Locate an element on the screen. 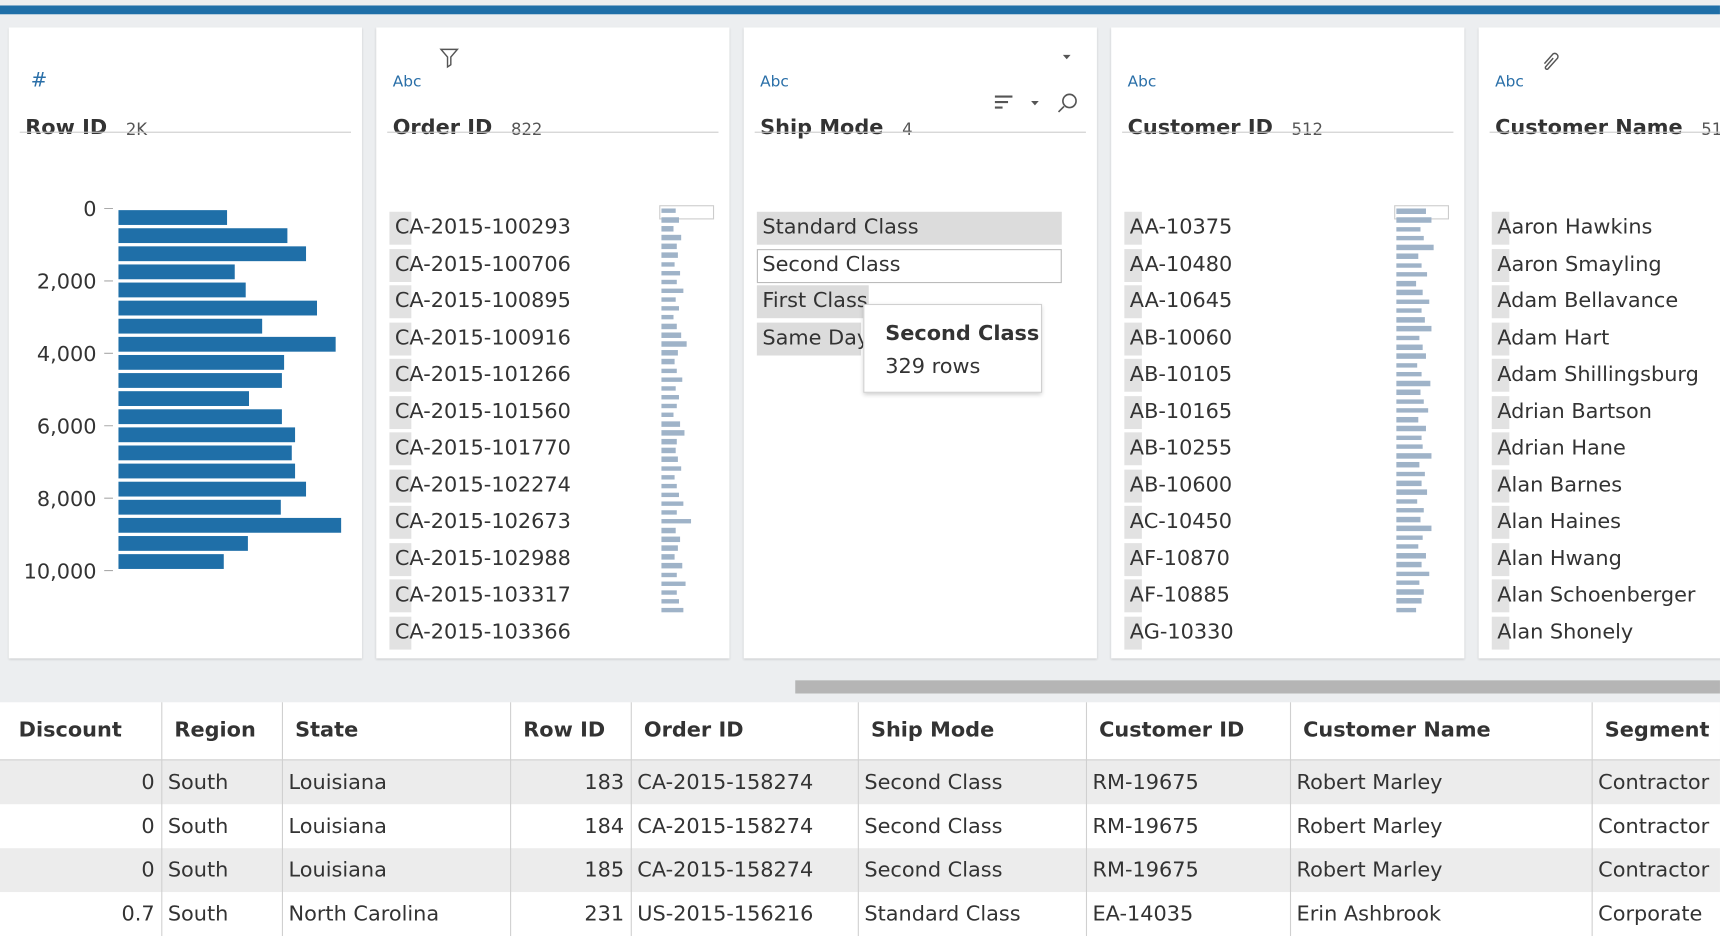  value-label: CA-2015-101266 is located at coordinates (482, 374).